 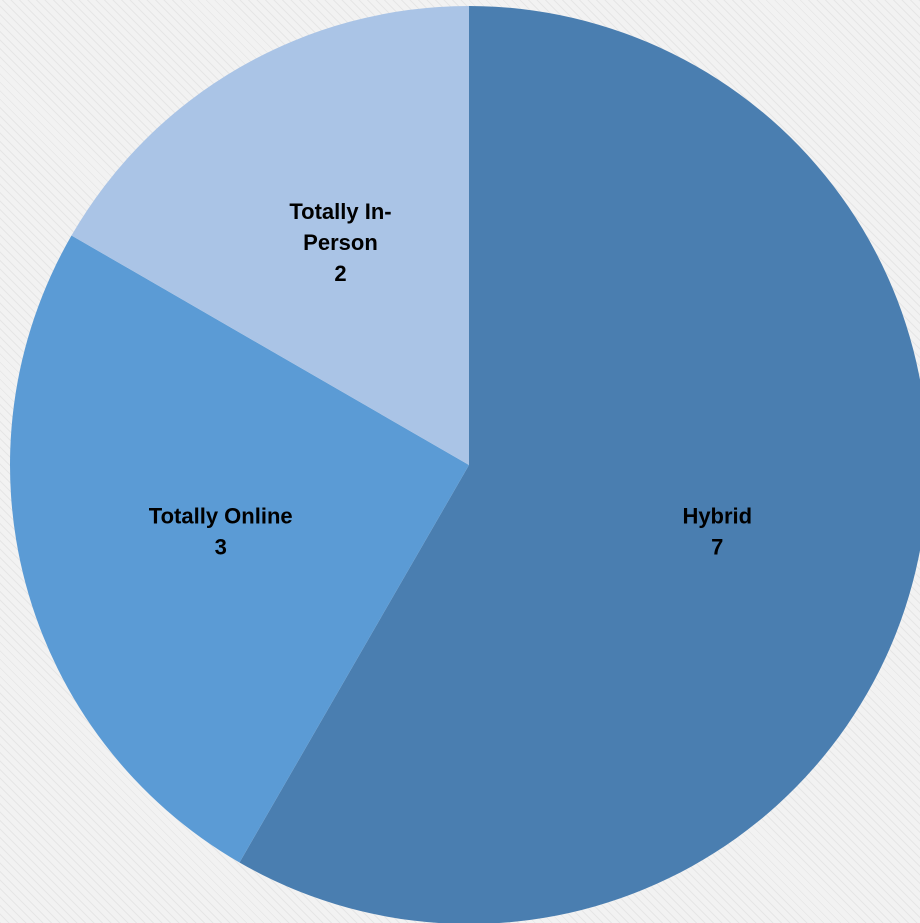 I want to click on data-label-value: 3, so click(x=221, y=547).